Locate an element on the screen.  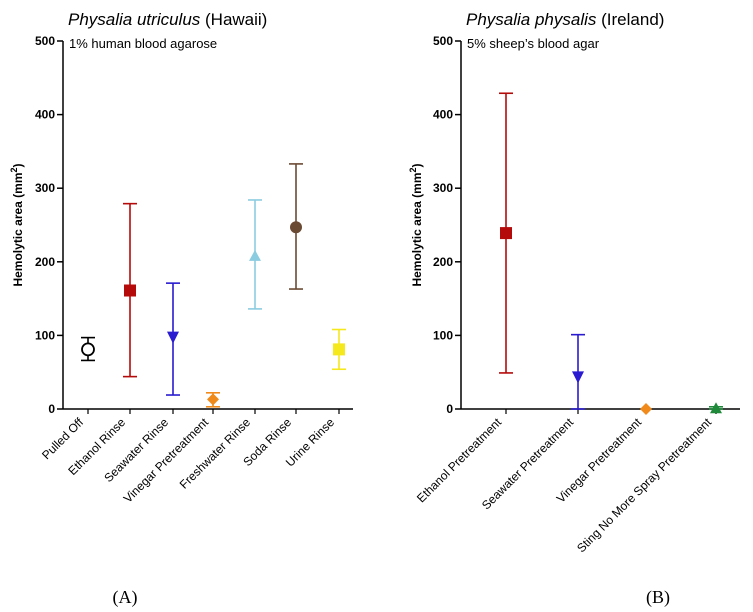
panel-b-y-axis-label: Hemolytic area (mm2) is located at coordinates (416, 224).